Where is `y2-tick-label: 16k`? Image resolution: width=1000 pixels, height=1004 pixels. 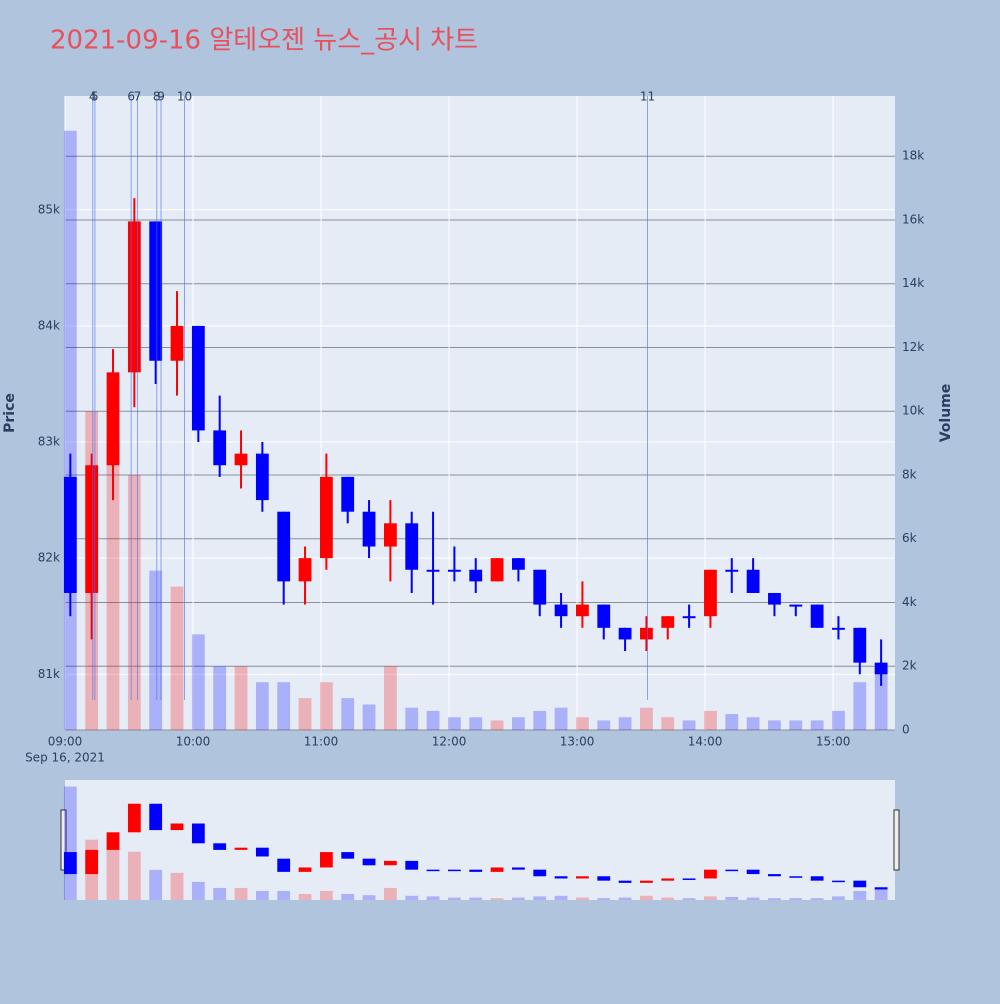
y2-tick-label: 16k is located at coordinates (913, 219).